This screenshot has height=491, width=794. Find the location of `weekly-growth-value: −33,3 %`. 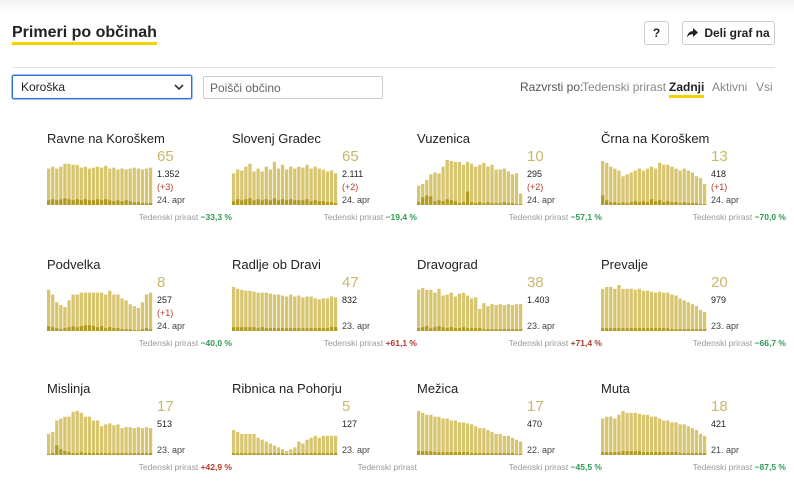

weekly-growth-value: −33,3 % is located at coordinates (216, 217).